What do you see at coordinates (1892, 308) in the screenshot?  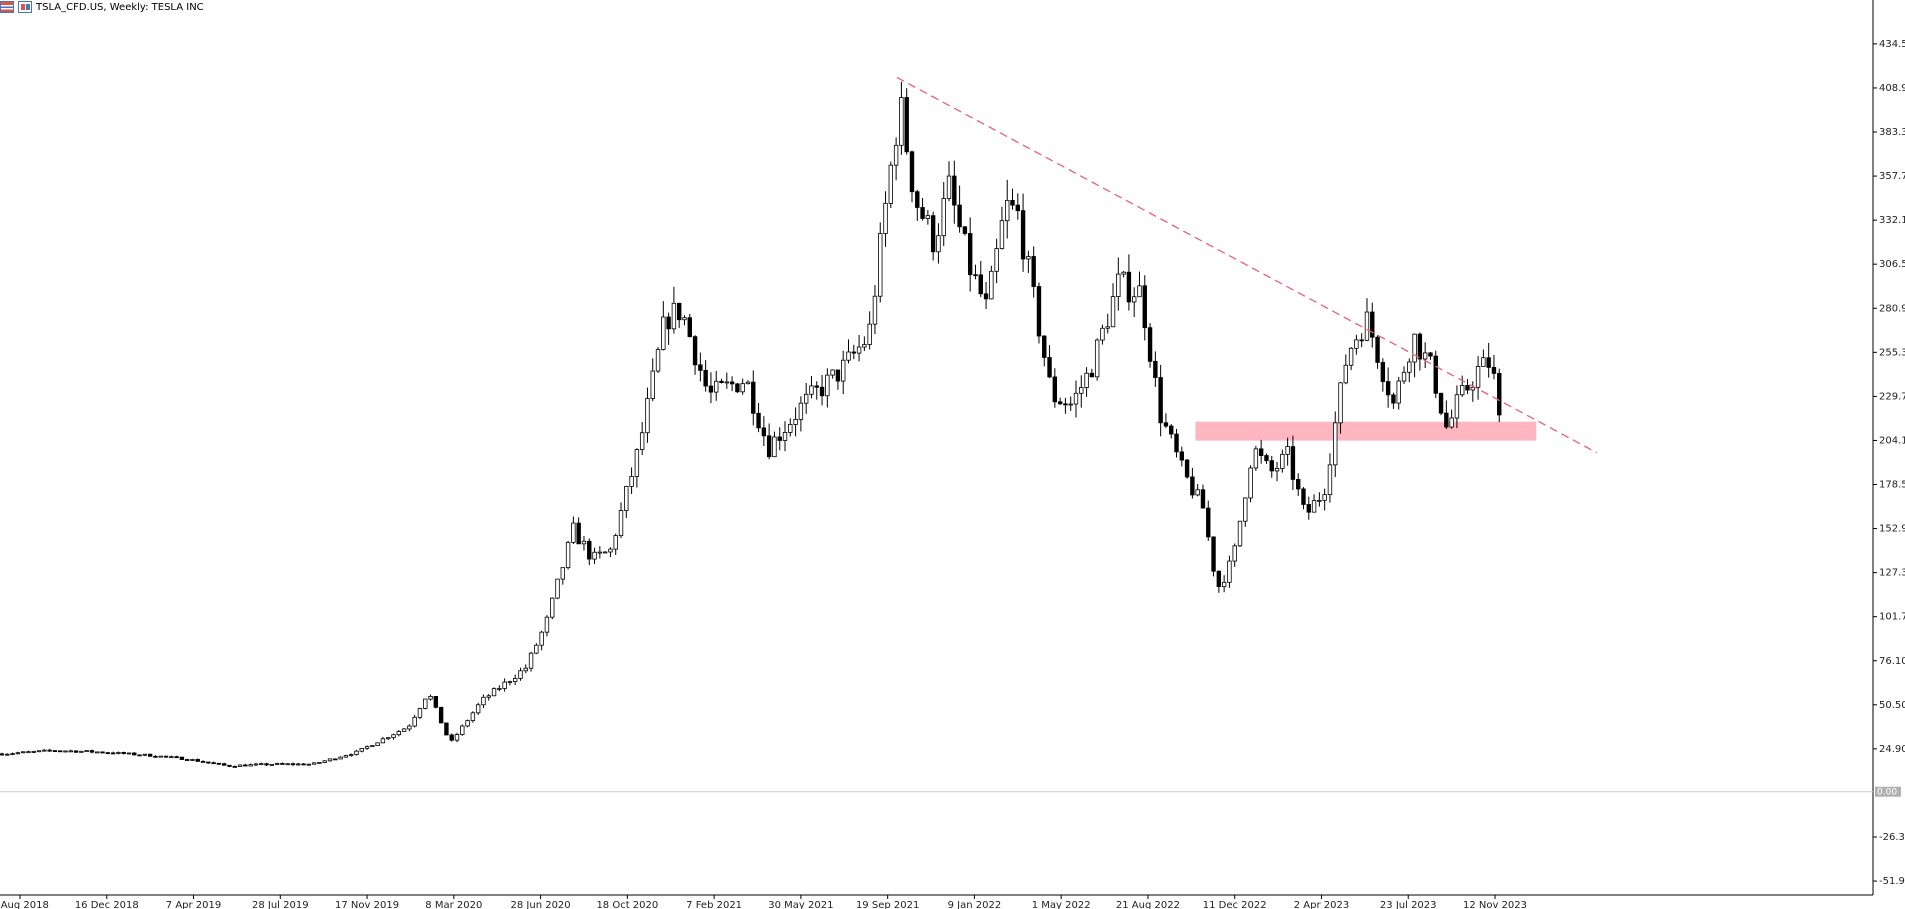 I see `y-tick-label: 280.90` at bounding box center [1892, 308].